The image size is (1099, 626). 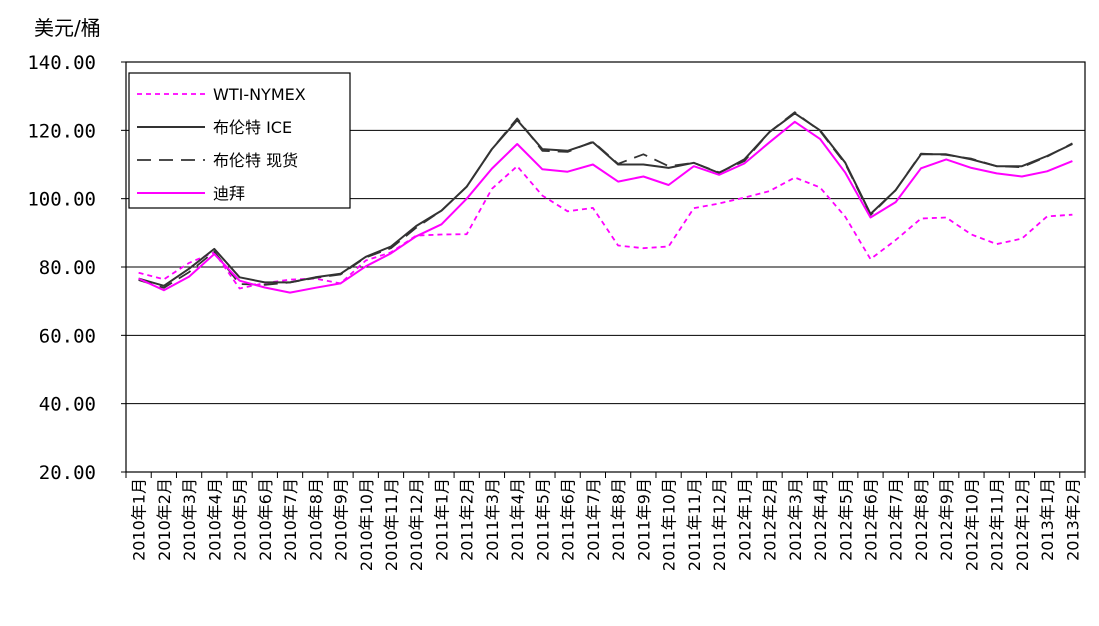 What do you see at coordinates (67, 28) in the screenshot?
I see `y-axis-unit-label: 美元/桶` at bounding box center [67, 28].